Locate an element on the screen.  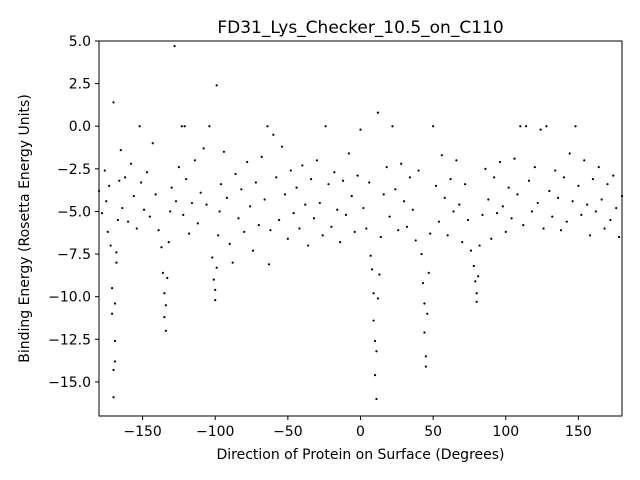
x-tick-label: 0 is located at coordinates (360, 432).